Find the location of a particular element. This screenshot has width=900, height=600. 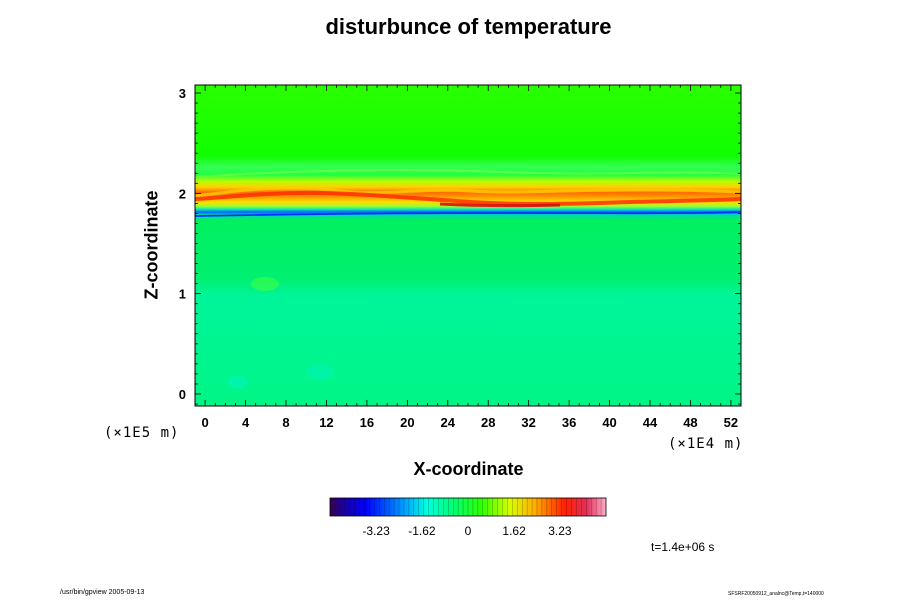

x-tick-label: 32 is located at coordinates (528, 422).